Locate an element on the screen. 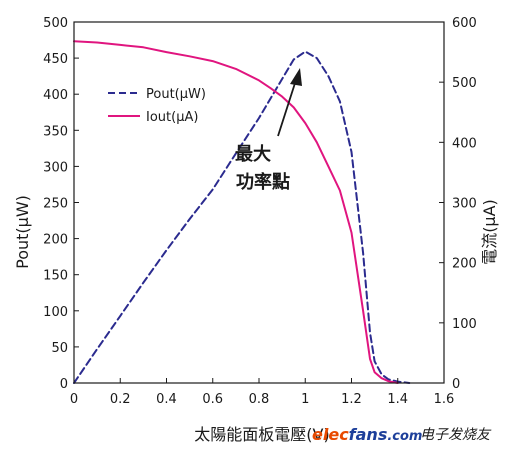 The image size is (512, 457). y-tick-label-right: 400 is located at coordinates (464, 143).